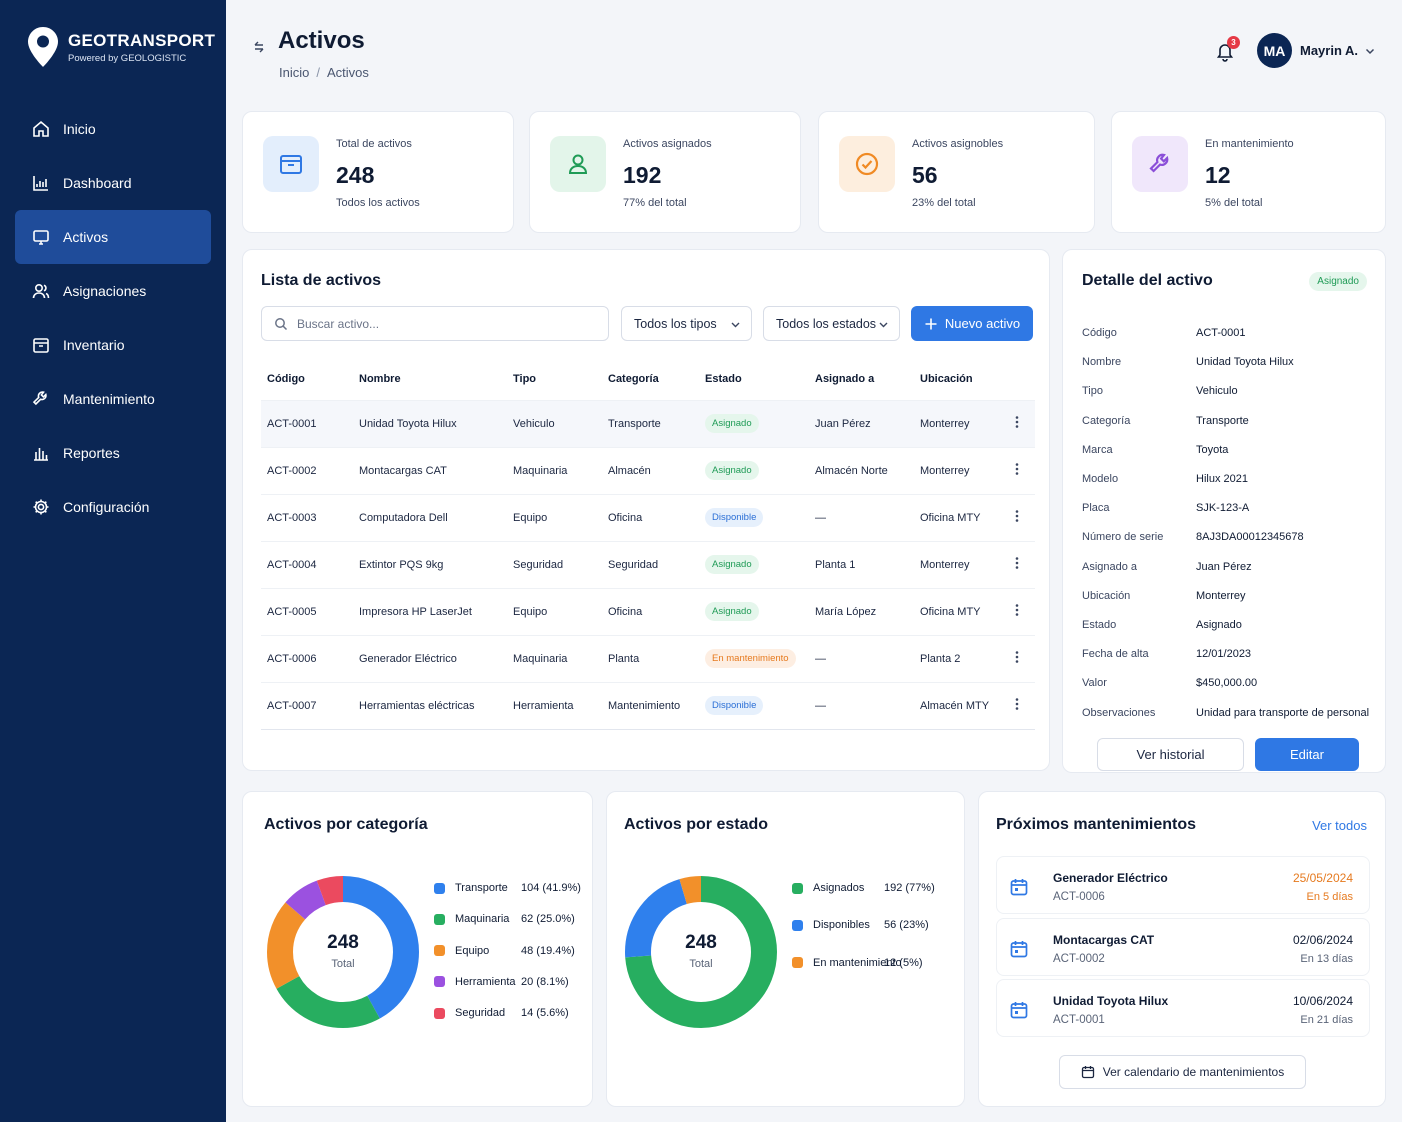 Image resolution: width=1402 pixels, height=1122 pixels. I want to click on state-filter-select: Todos los estados, so click(831, 323).